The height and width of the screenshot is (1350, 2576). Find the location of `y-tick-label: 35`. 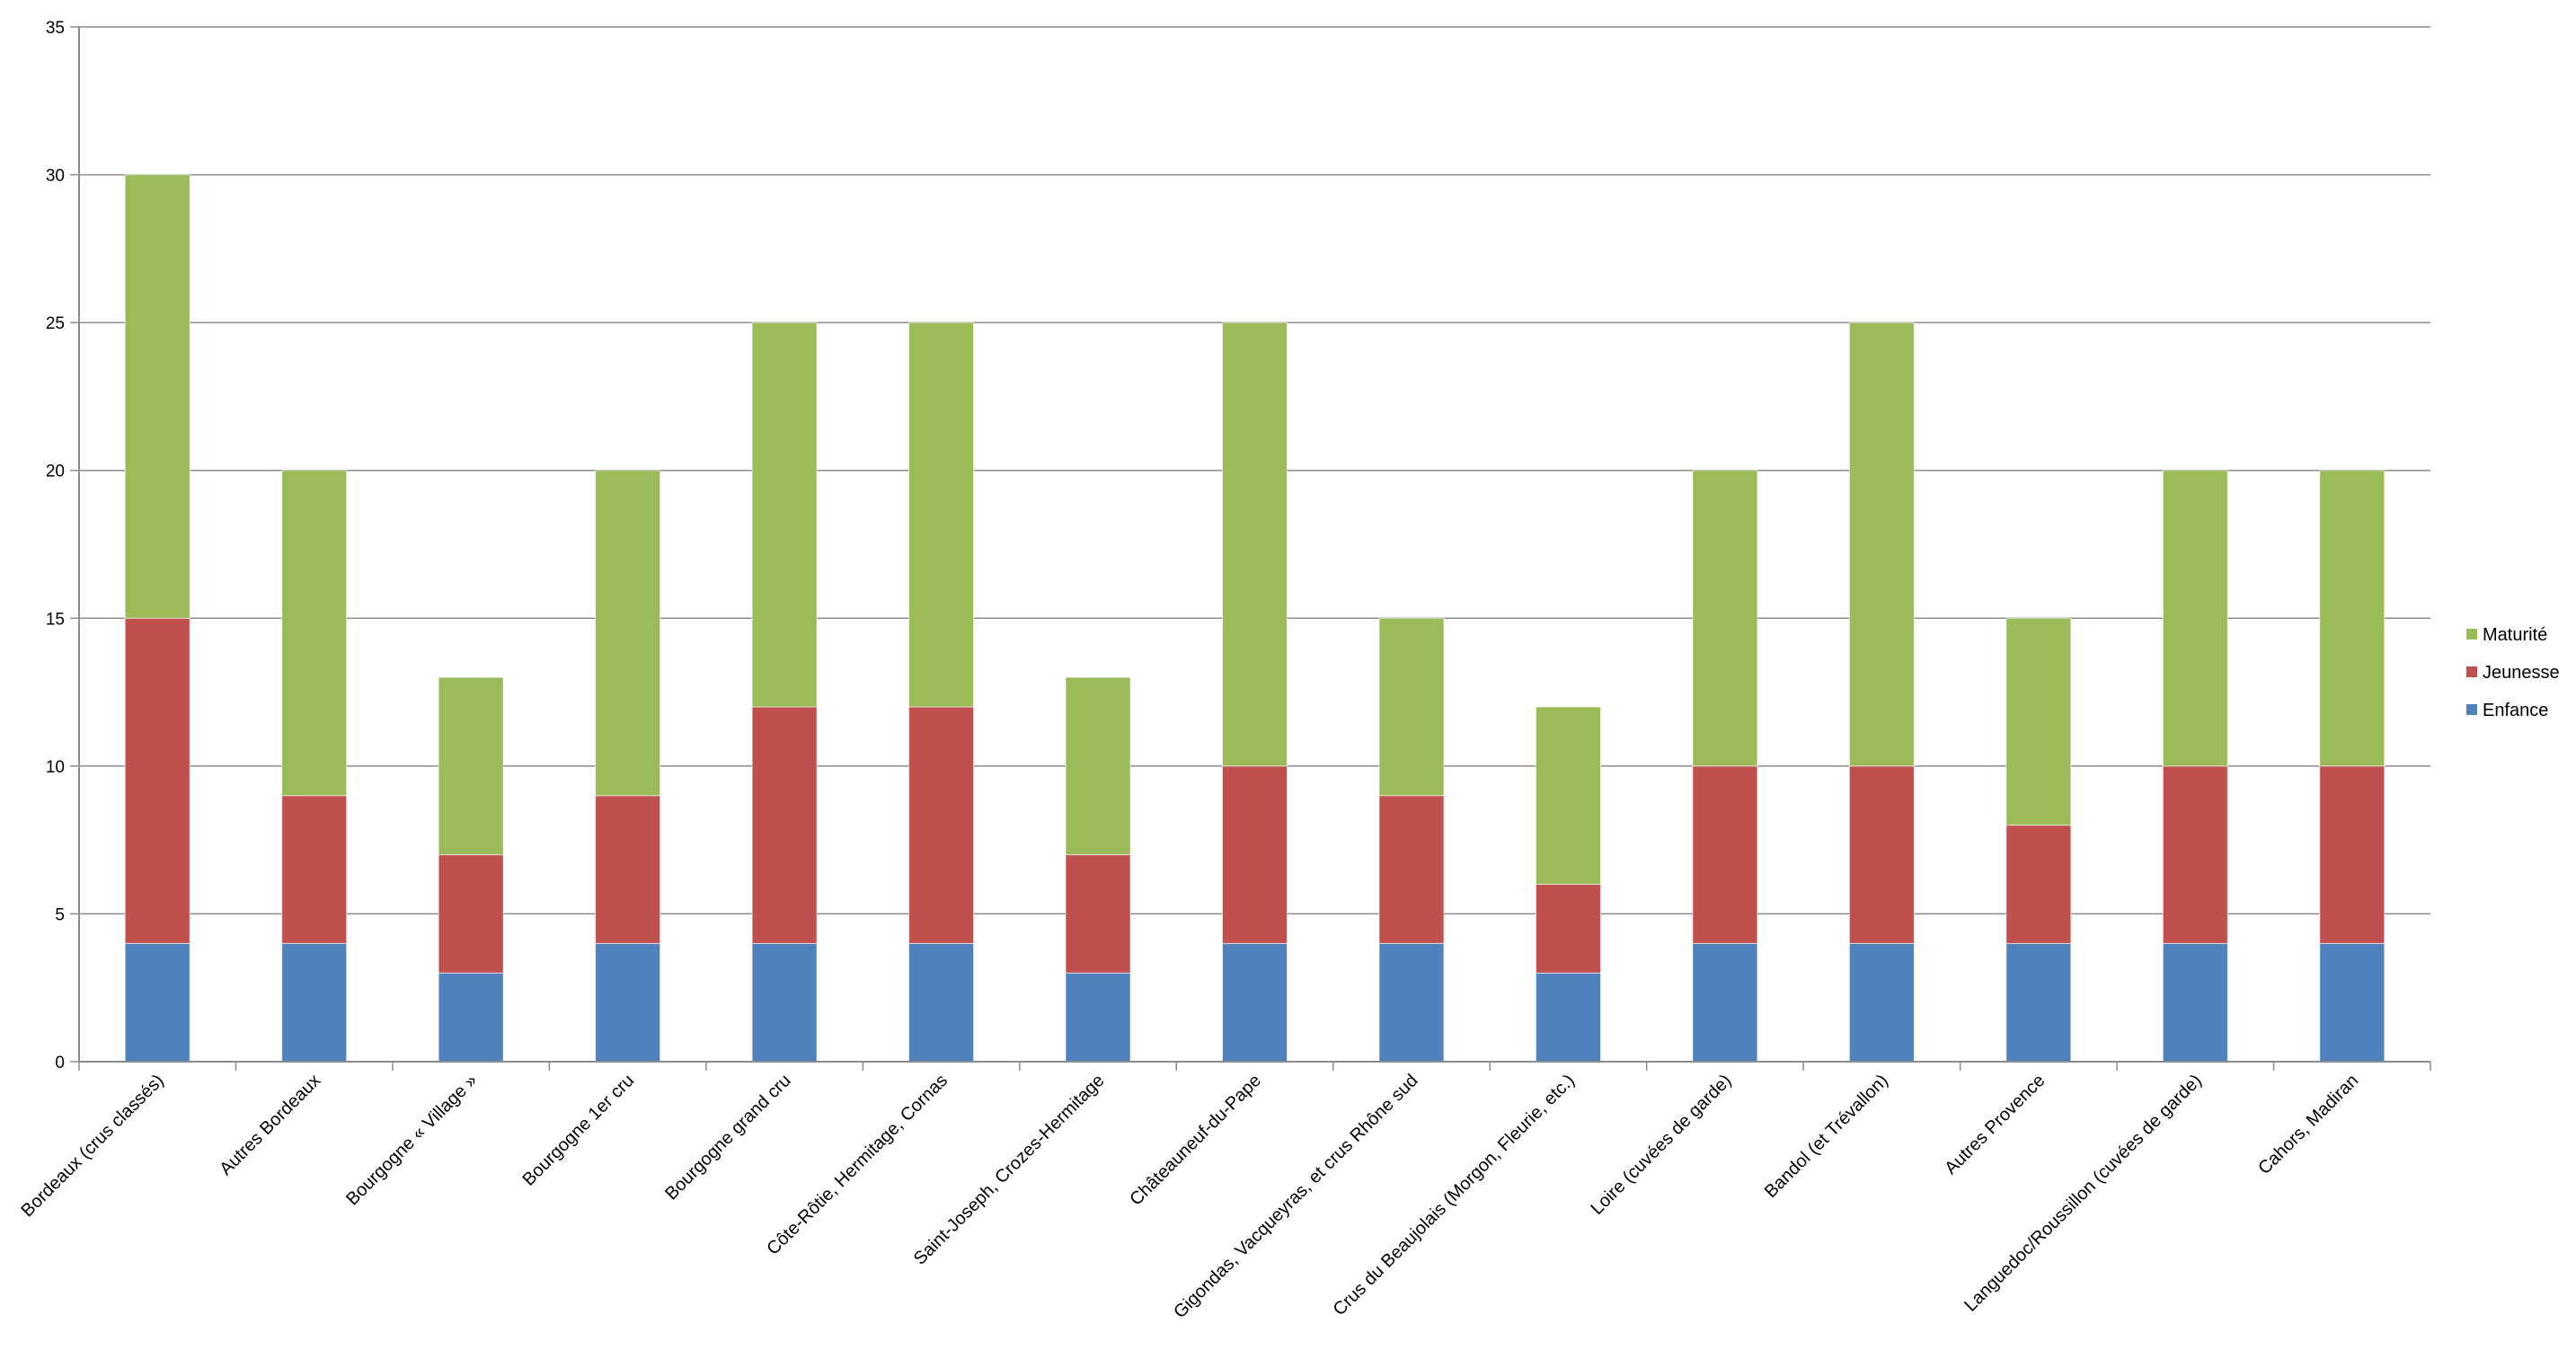

y-tick-label: 35 is located at coordinates (55, 28).